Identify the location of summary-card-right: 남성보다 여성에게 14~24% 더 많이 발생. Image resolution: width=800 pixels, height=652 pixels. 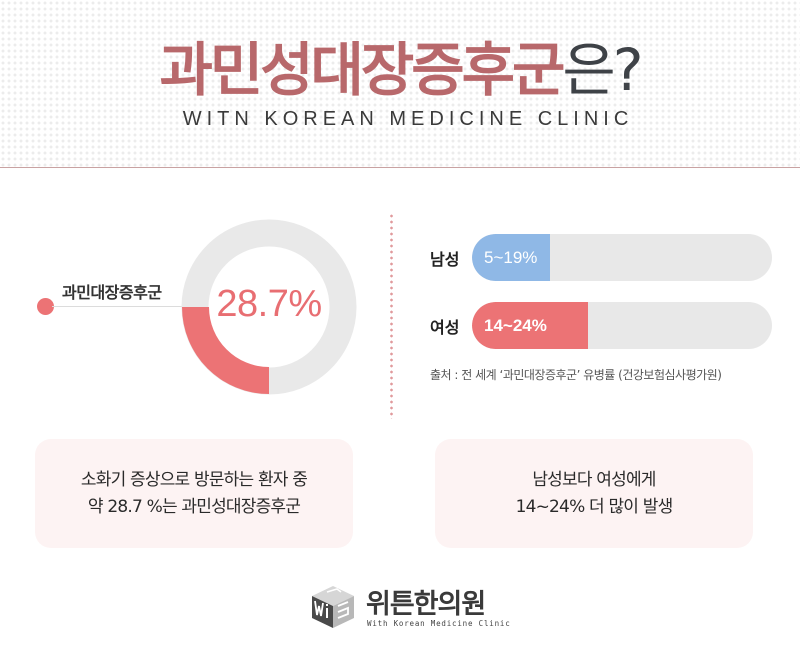
(594, 493).